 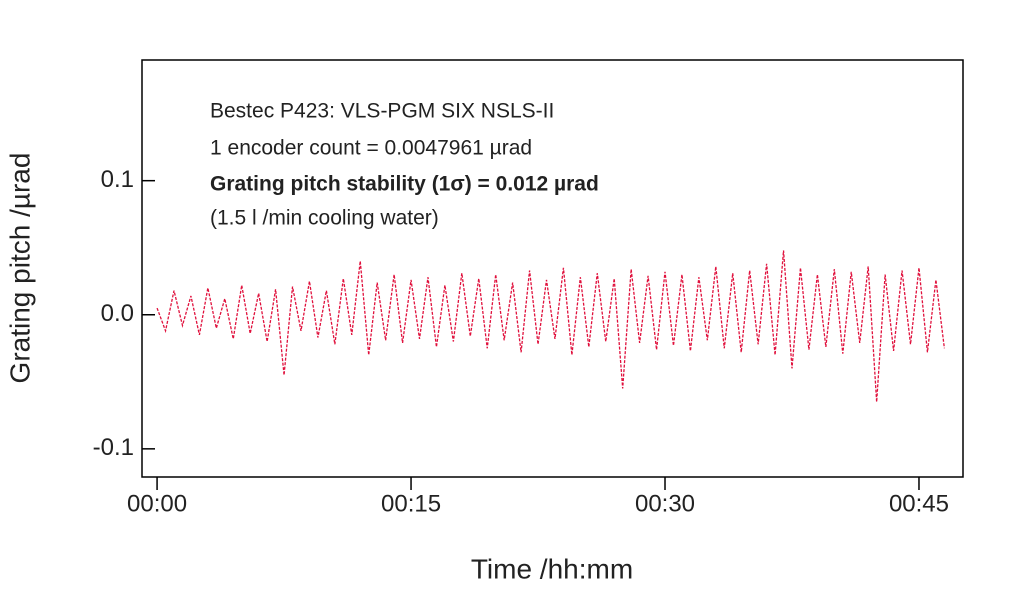 I want to click on y-tick-label: 0.0, so click(x=117, y=313).